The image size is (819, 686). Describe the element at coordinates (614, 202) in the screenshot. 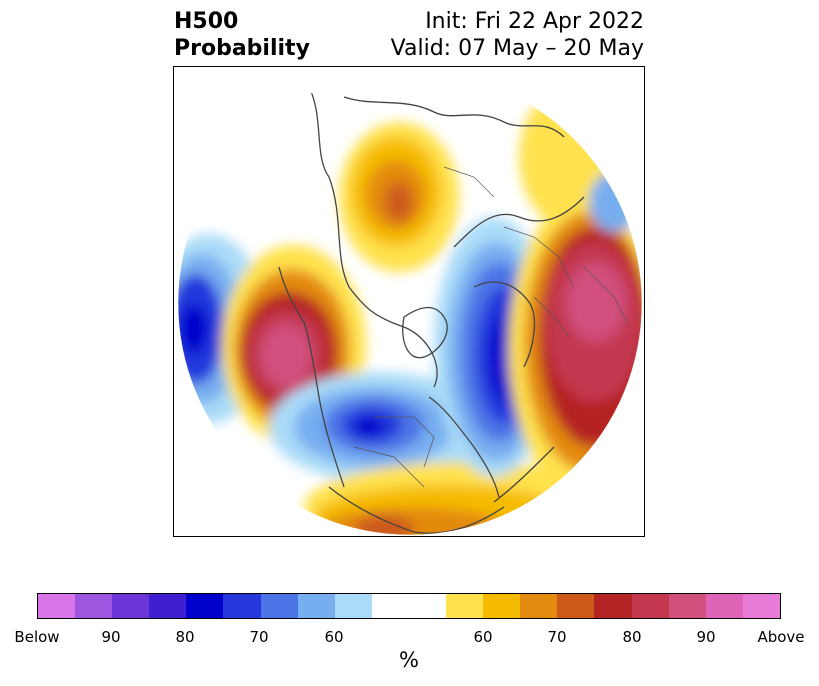

I see `ne-below-fringe` at that location.